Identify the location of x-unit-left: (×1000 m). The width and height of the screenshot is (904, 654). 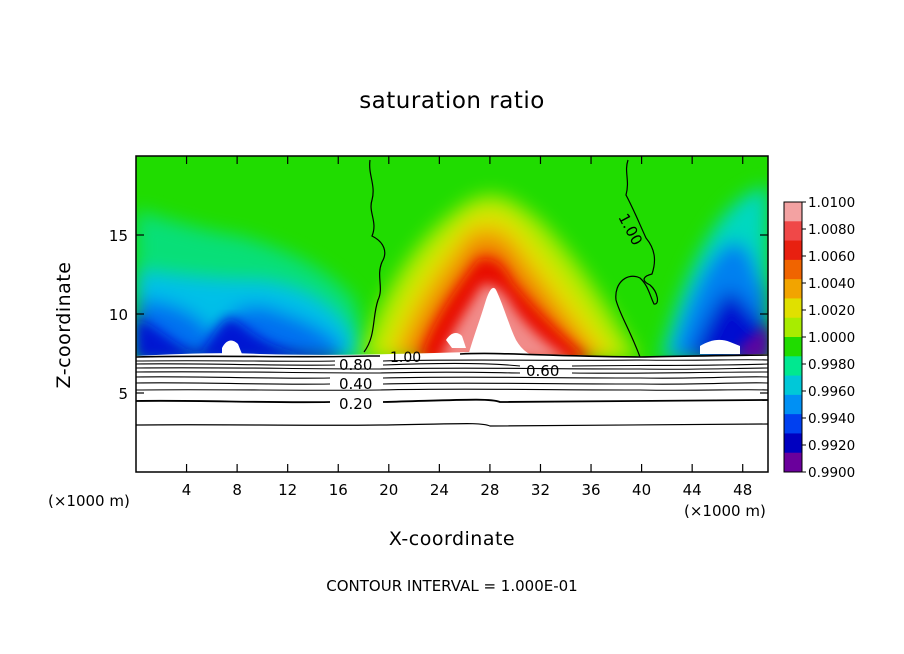
(89, 501).